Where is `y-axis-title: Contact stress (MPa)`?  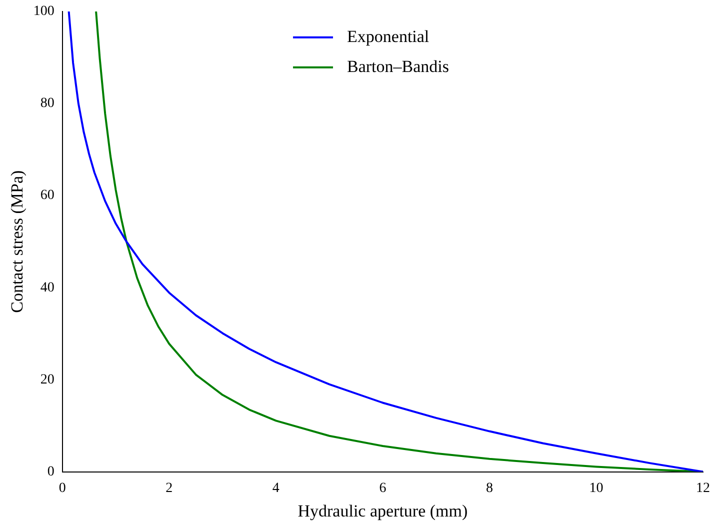
y-axis-title: Contact stress (MPa) is located at coordinates (17, 241).